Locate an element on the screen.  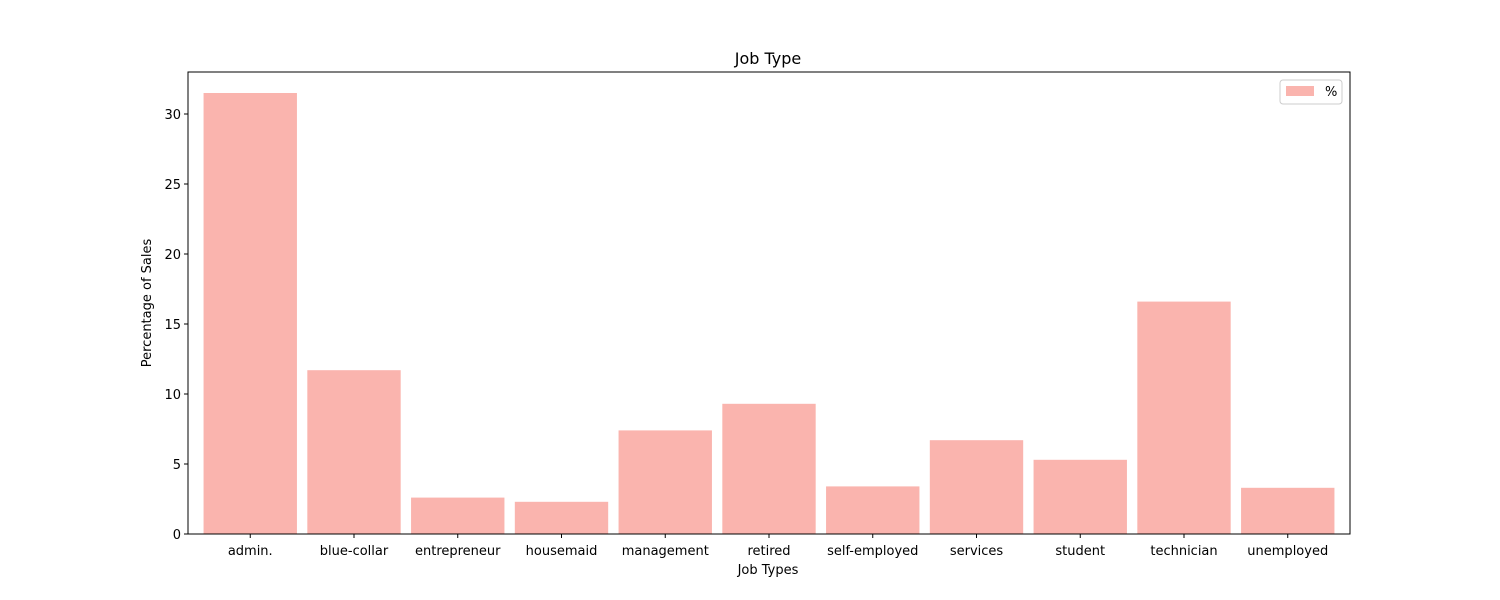
x-axis-title: Job Types is located at coordinates (768, 570).